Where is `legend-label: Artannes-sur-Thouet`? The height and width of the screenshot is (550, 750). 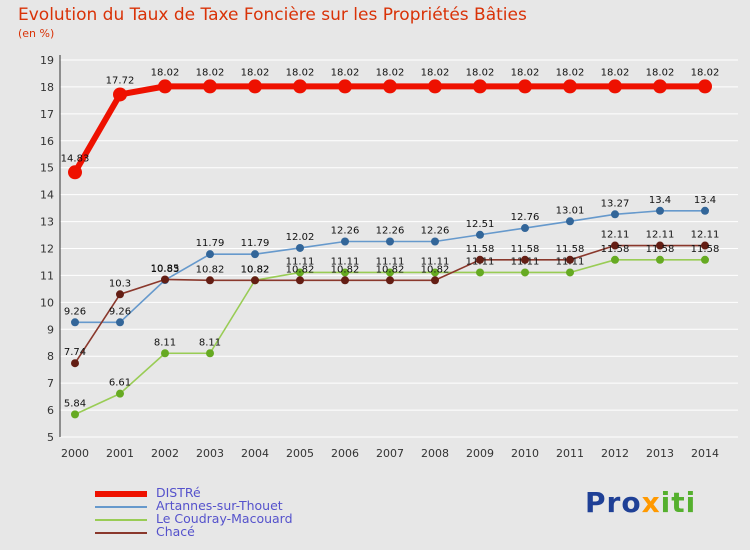
legend-label: Artannes-sur-Thouet is located at coordinates (219, 506).